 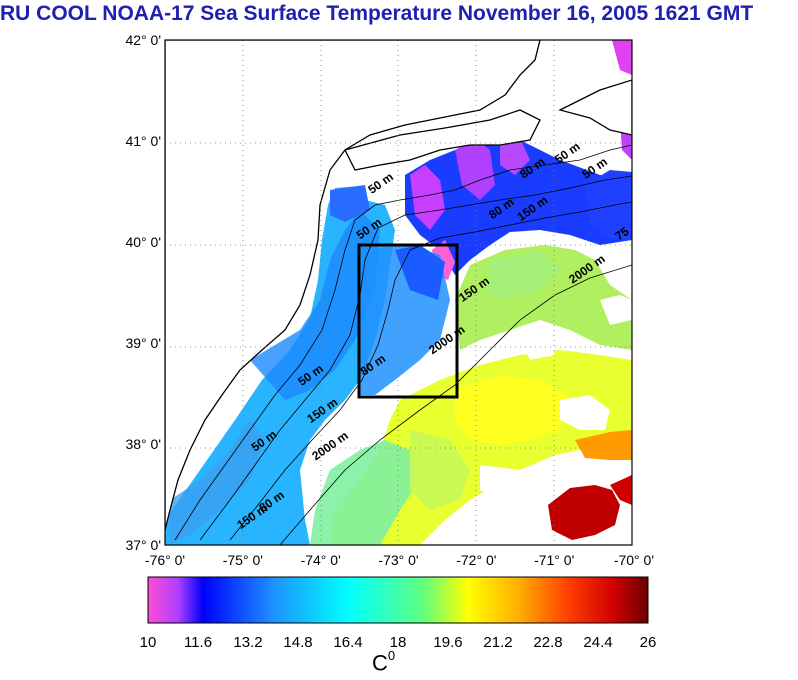 I want to click on lon-tick-label: -76° 0', so click(x=165, y=560).